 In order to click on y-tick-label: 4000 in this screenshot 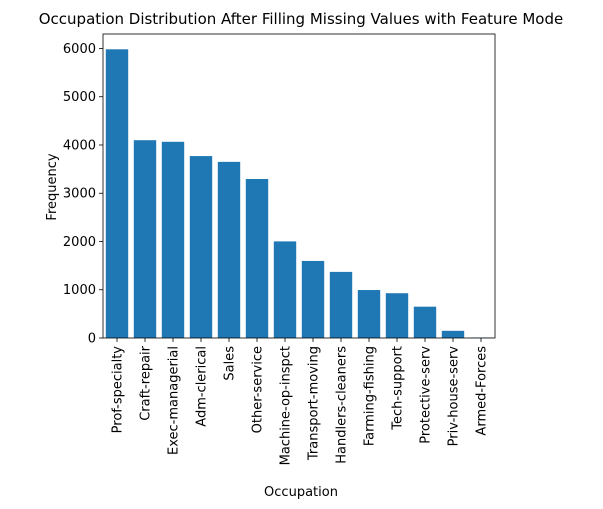, I will do `click(79, 145)`.